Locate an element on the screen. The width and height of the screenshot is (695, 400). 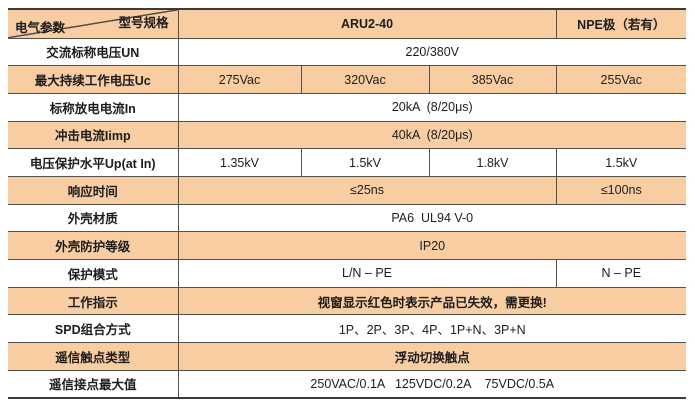
row-remote-contact-type: 遥信触点类型 浮动切换触点 is located at coordinates (347, 356).